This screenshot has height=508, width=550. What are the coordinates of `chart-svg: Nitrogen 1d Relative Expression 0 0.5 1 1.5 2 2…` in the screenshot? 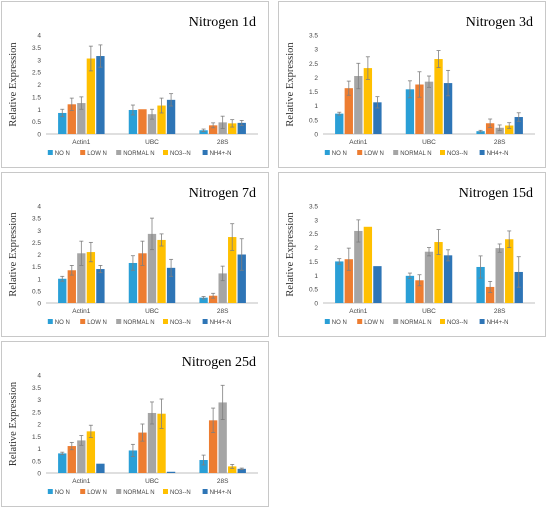 It's located at (133, 86).